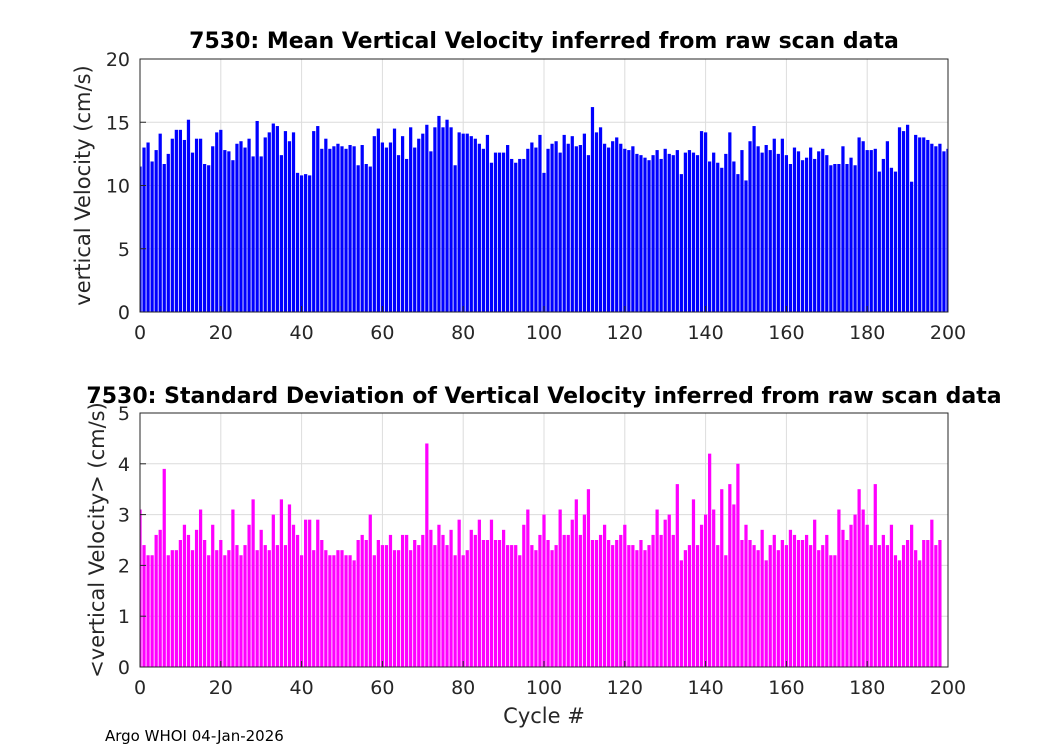 The height and width of the screenshot is (750, 1050). I want to click on std-velocity-xtick-label: 160, so click(786, 688).